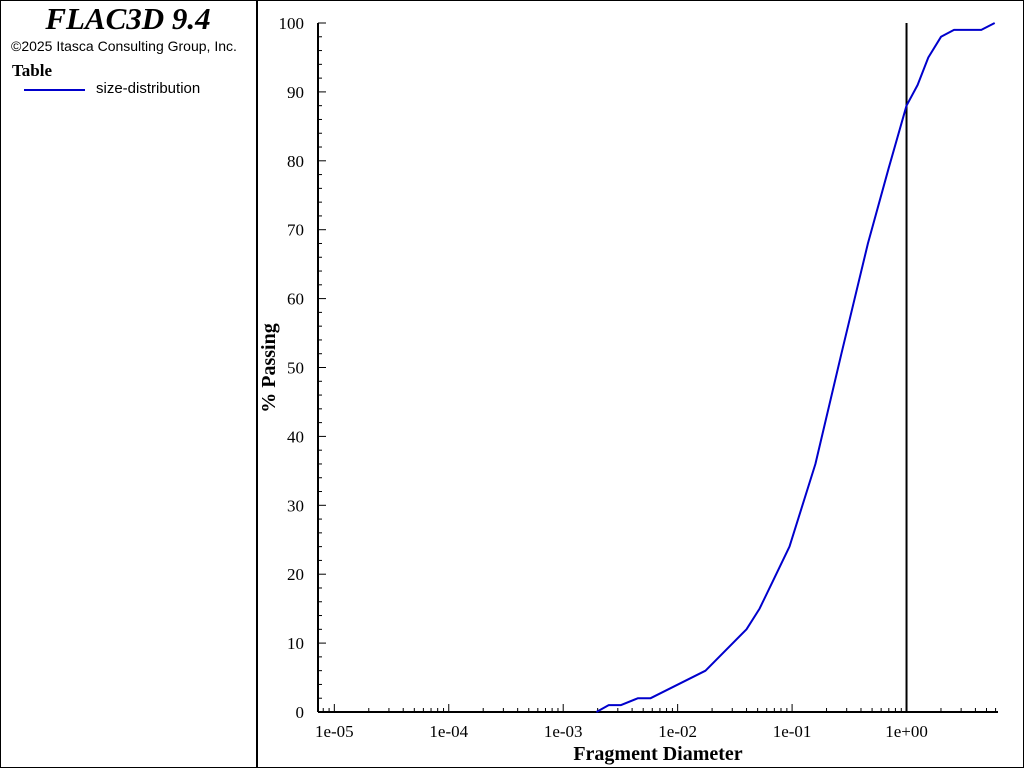 The image size is (1024, 768). What do you see at coordinates (657, 754) in the screenshot?
I see `x-axis-title: Fragment Diameter` at bounding box center [657, 754].